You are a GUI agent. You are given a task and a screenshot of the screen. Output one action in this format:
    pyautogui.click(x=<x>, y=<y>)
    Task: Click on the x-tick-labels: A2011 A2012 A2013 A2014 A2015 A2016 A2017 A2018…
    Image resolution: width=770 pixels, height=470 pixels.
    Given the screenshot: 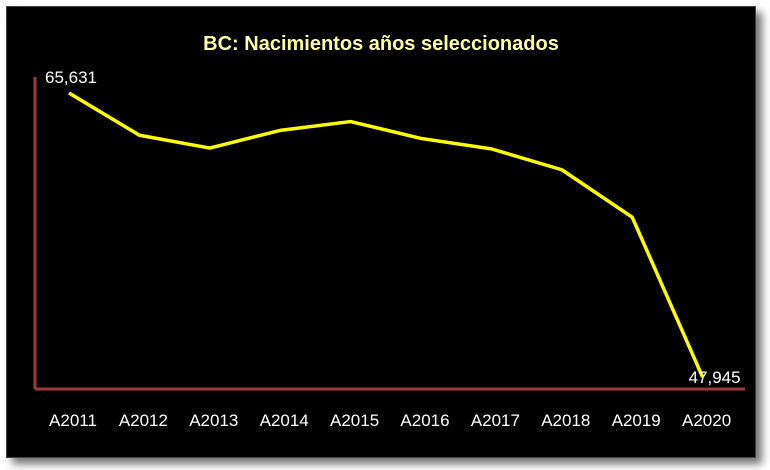 What is the action you would take?
    pyautogui.click(x=390, y=420)
    